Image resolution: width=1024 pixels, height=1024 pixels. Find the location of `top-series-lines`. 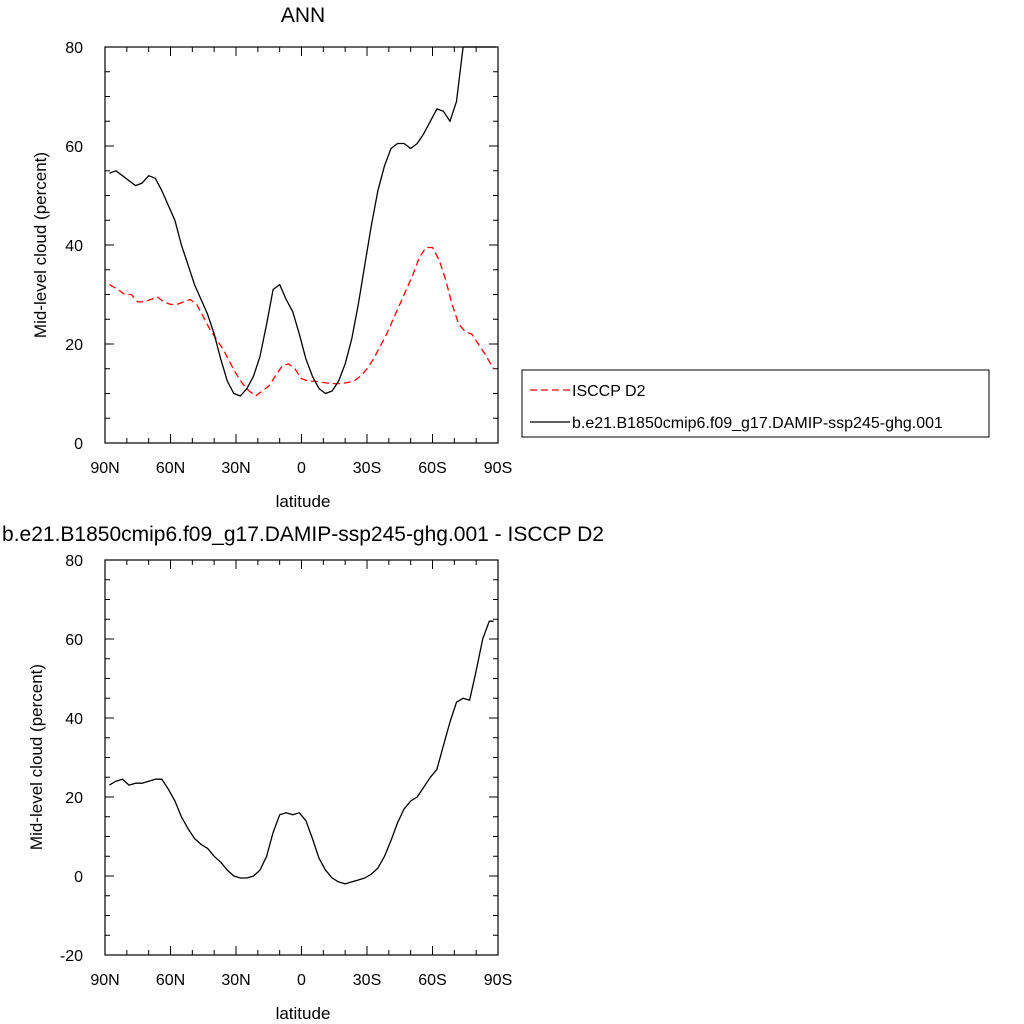

top-series-lines is located at coordinates (302, 221).